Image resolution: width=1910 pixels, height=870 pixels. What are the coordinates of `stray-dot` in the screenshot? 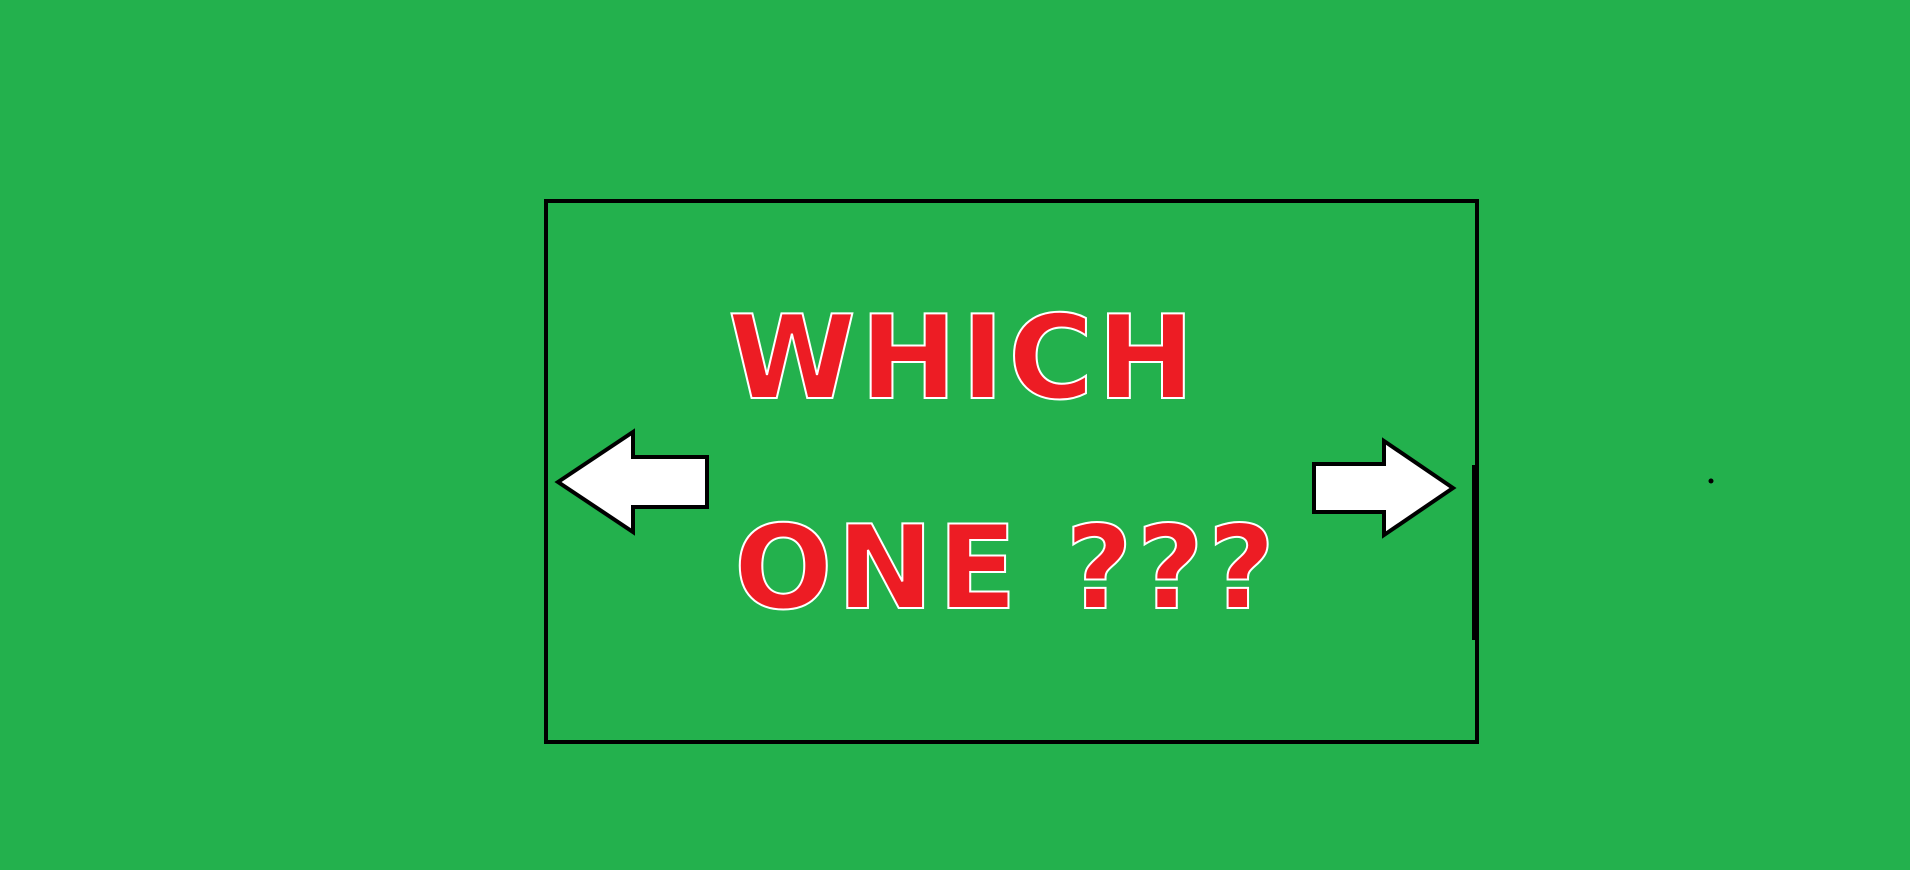 It's located at (1711, 481).